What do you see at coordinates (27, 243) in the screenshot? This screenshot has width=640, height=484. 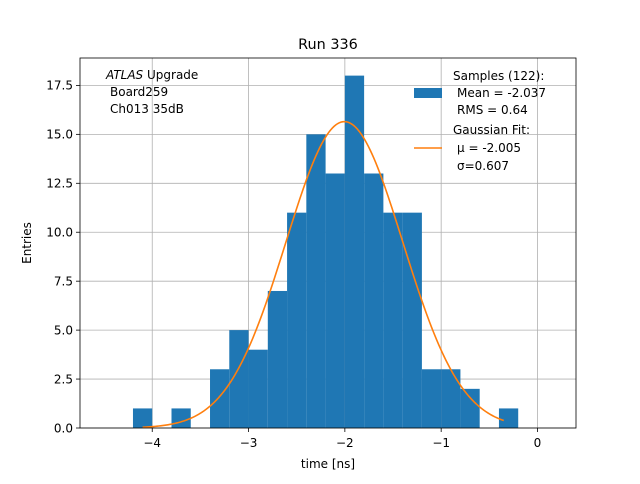 I see `y-axis-label: Entries` at bounding box center [27, 243].